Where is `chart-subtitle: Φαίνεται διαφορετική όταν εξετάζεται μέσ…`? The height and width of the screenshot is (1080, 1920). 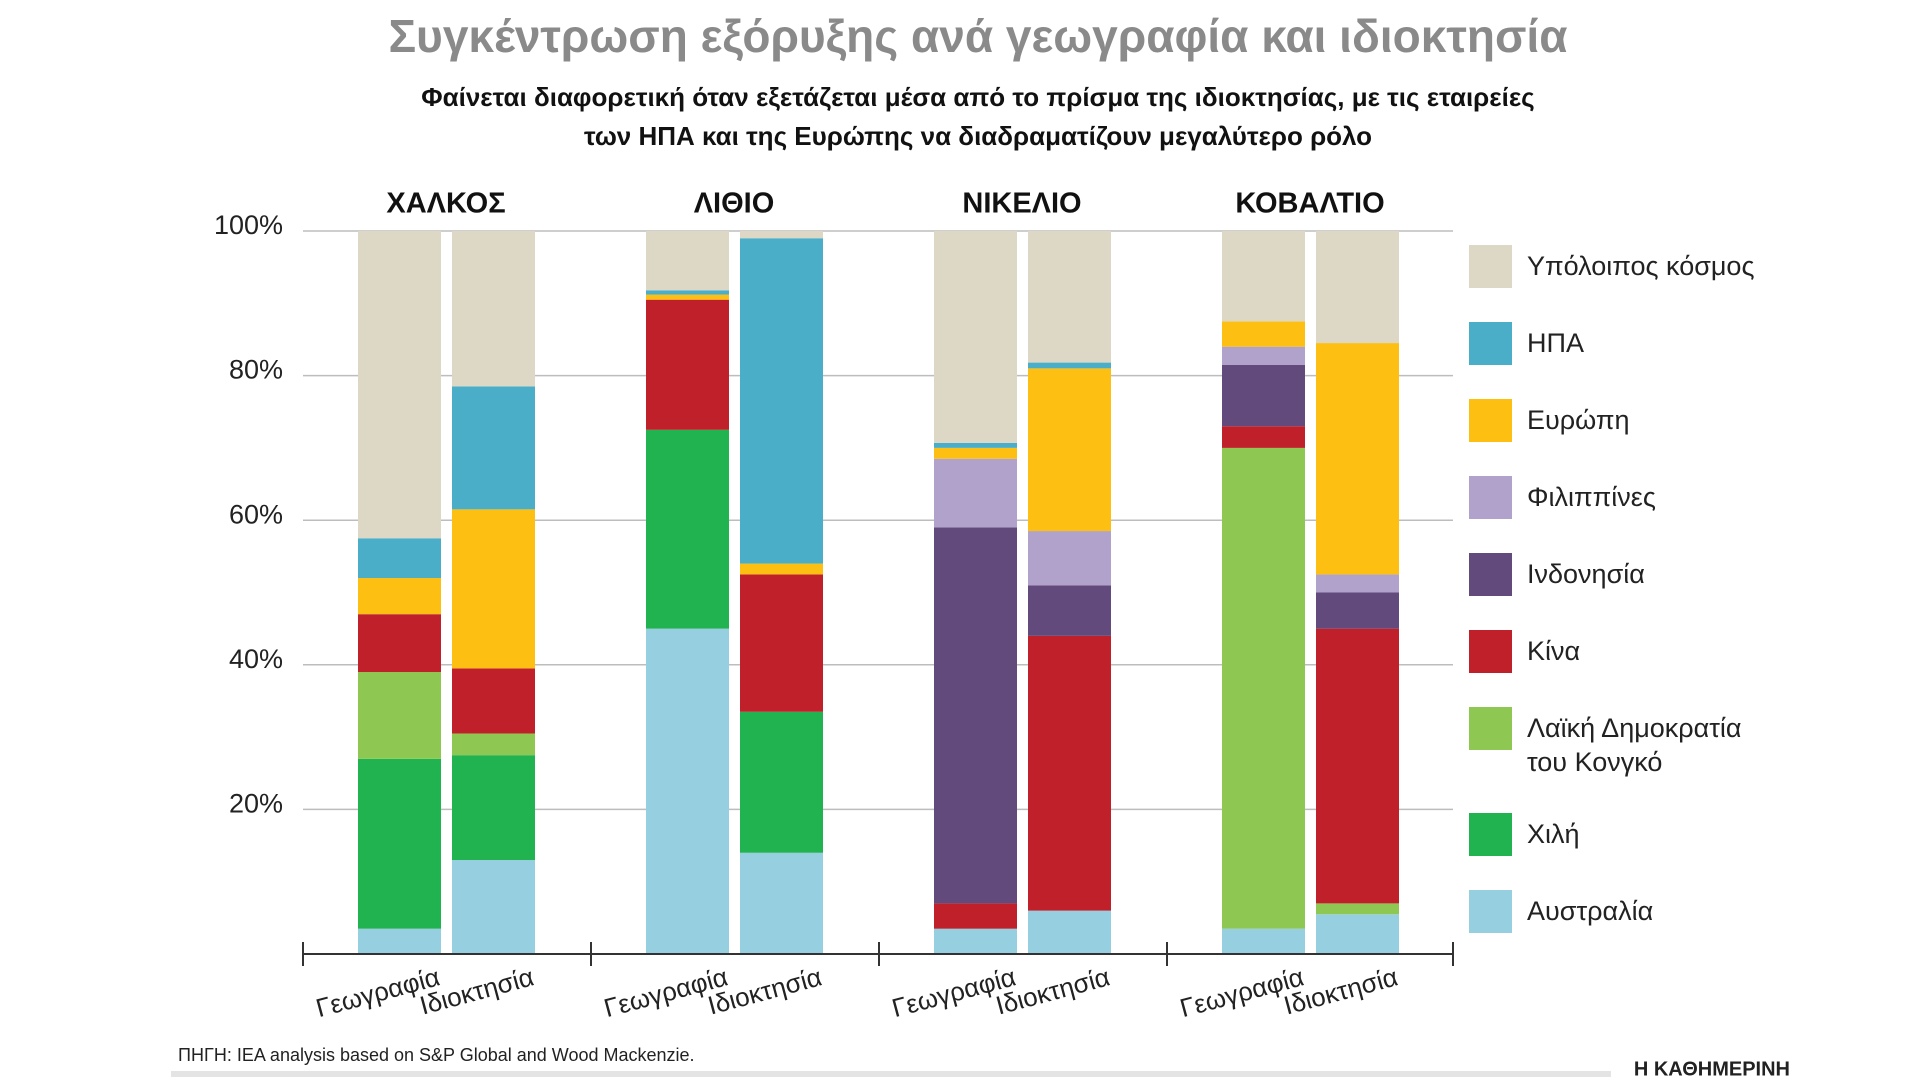 chart-subtitle: Φαίνεται διαφορετική όταν εξετάζεται μέσ… is located at coordinates (977, 97).